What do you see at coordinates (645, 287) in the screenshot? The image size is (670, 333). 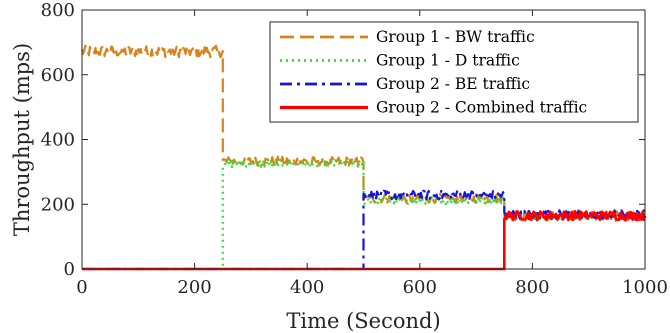 I see `x-tick-label: 1000` at bounding box center [645, 287].